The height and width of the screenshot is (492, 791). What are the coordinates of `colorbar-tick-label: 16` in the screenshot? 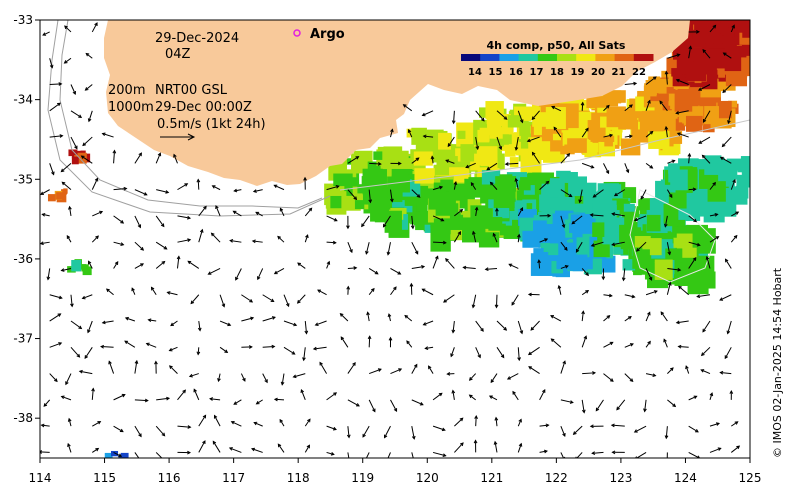 It's located at (516, 72).